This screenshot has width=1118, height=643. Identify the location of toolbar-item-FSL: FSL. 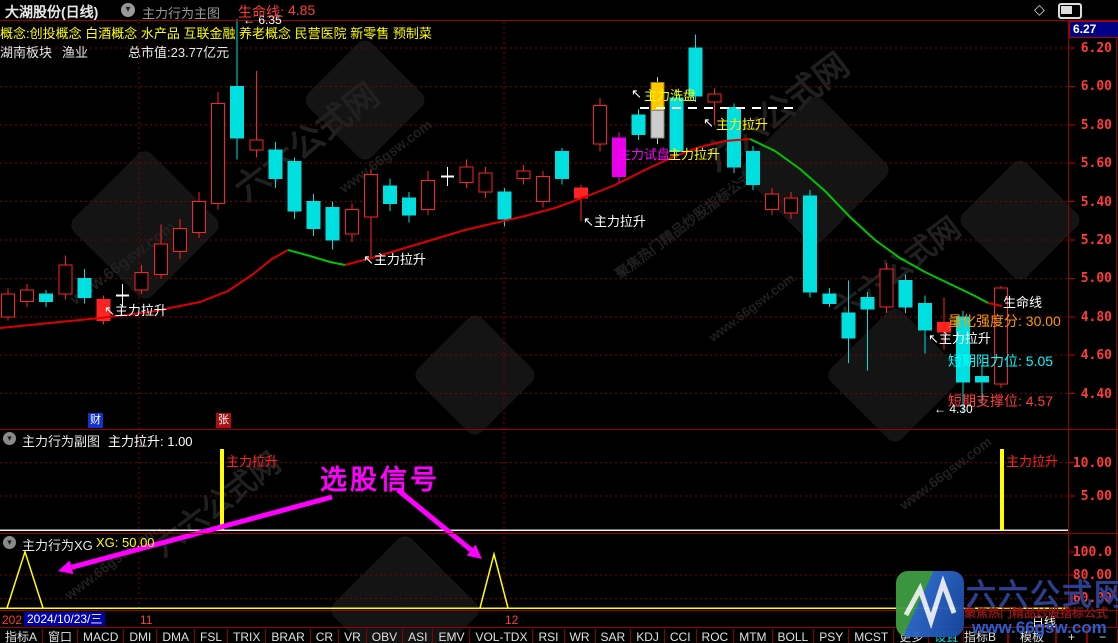
(212, 636).